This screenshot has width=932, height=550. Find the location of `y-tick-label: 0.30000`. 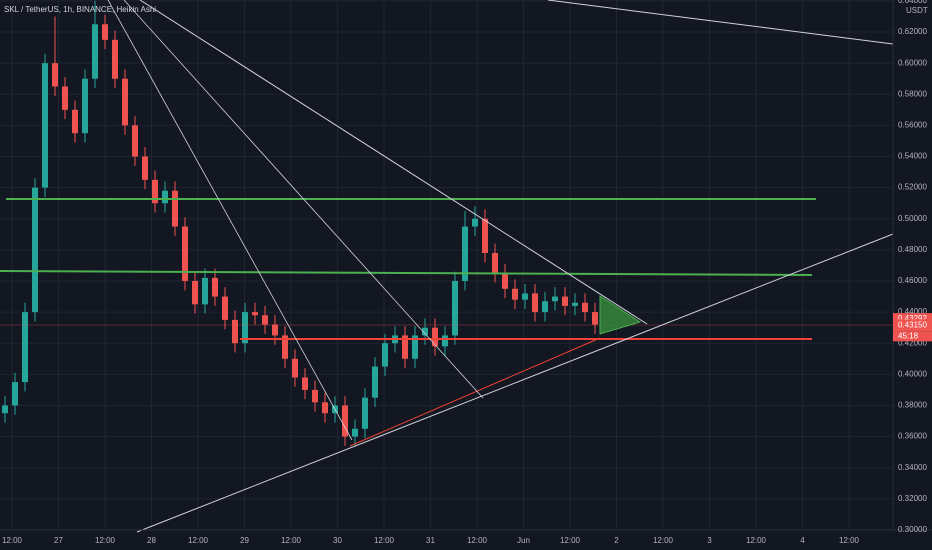

y-tick-label: 0.30000 is located at coordinates (912, 529).